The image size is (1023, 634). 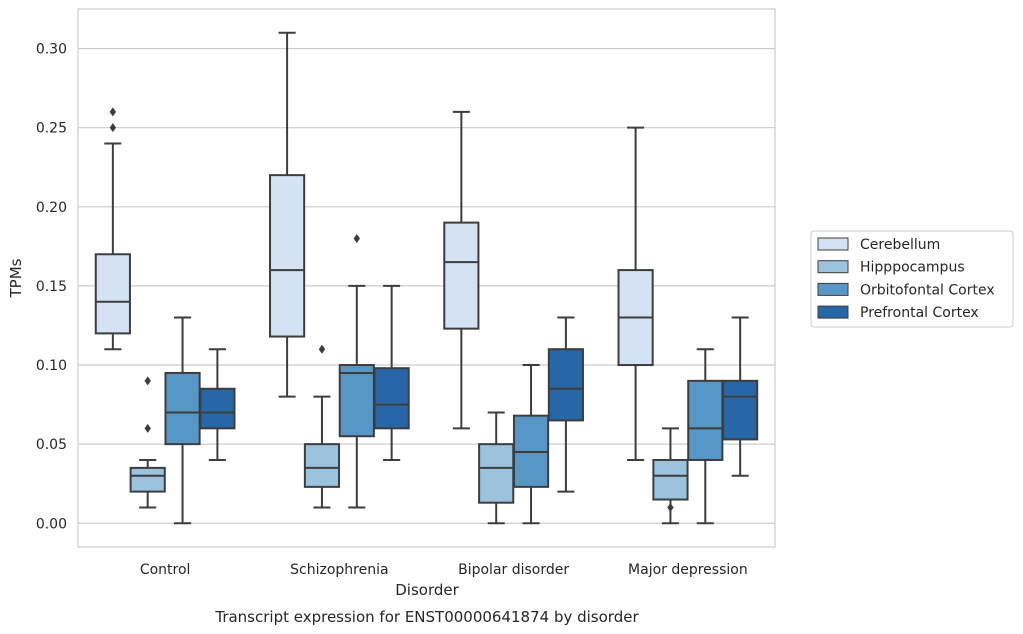 I want to click on x-tick-label: Control, so click(x=165, y=570).